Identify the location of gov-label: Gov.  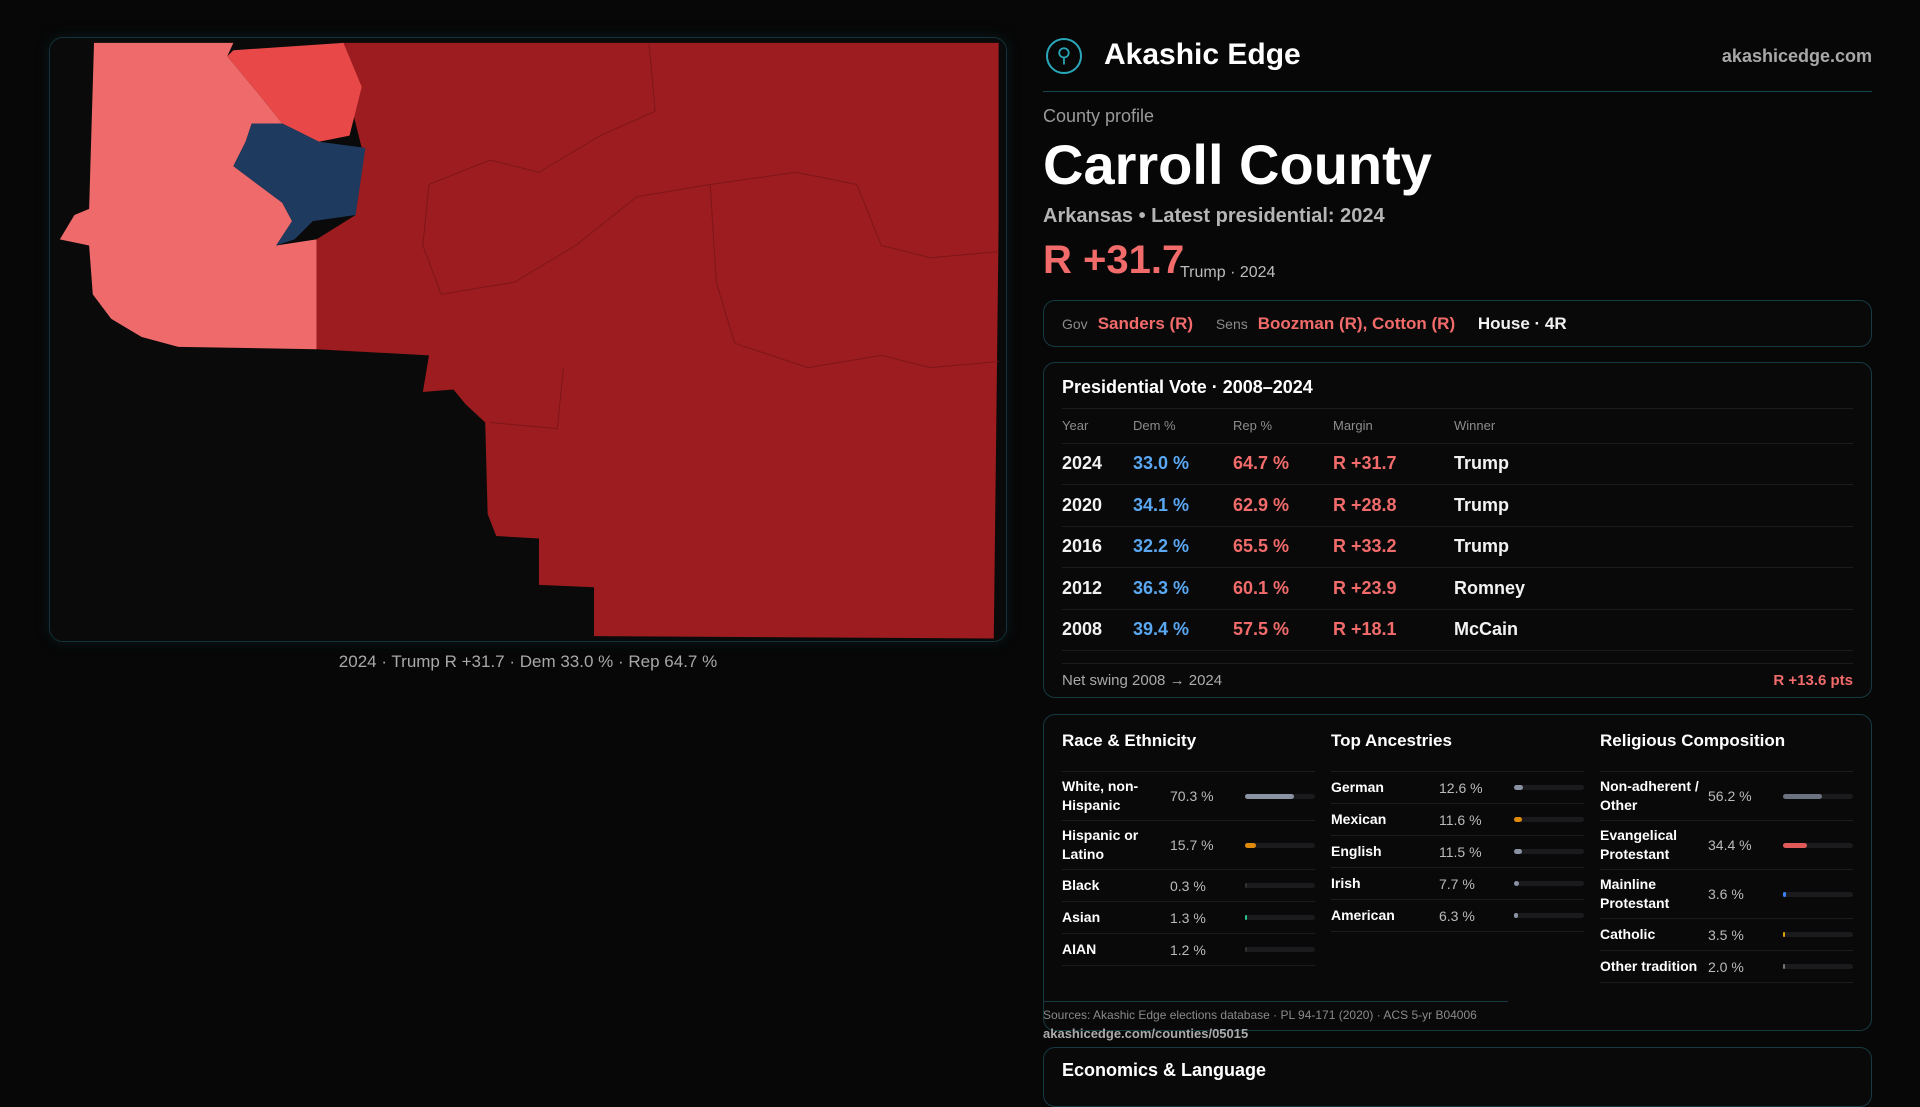
(1075, 324).